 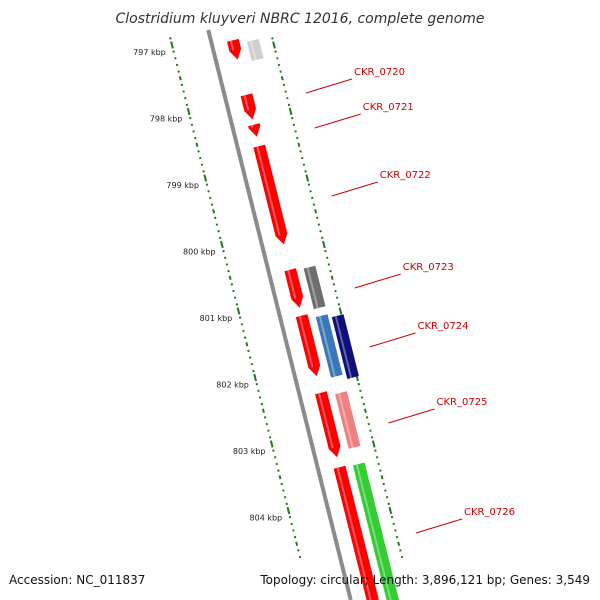 What do you see at coordinates (77, 580) in the screenshot?
I see `accession-text: Accession: NC_011837` at bounding box center [77, 580].